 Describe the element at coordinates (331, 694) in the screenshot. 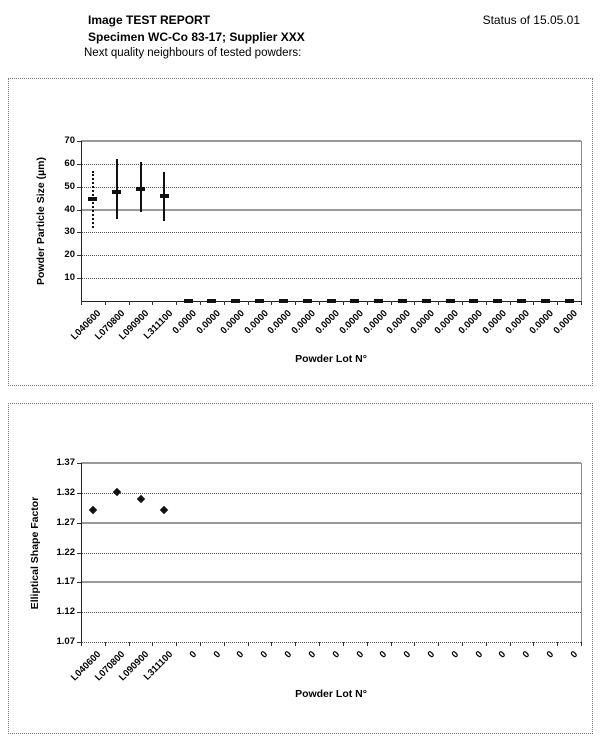

I see `shape-factor-x-axis-title: Powder Lot N°` at that location.